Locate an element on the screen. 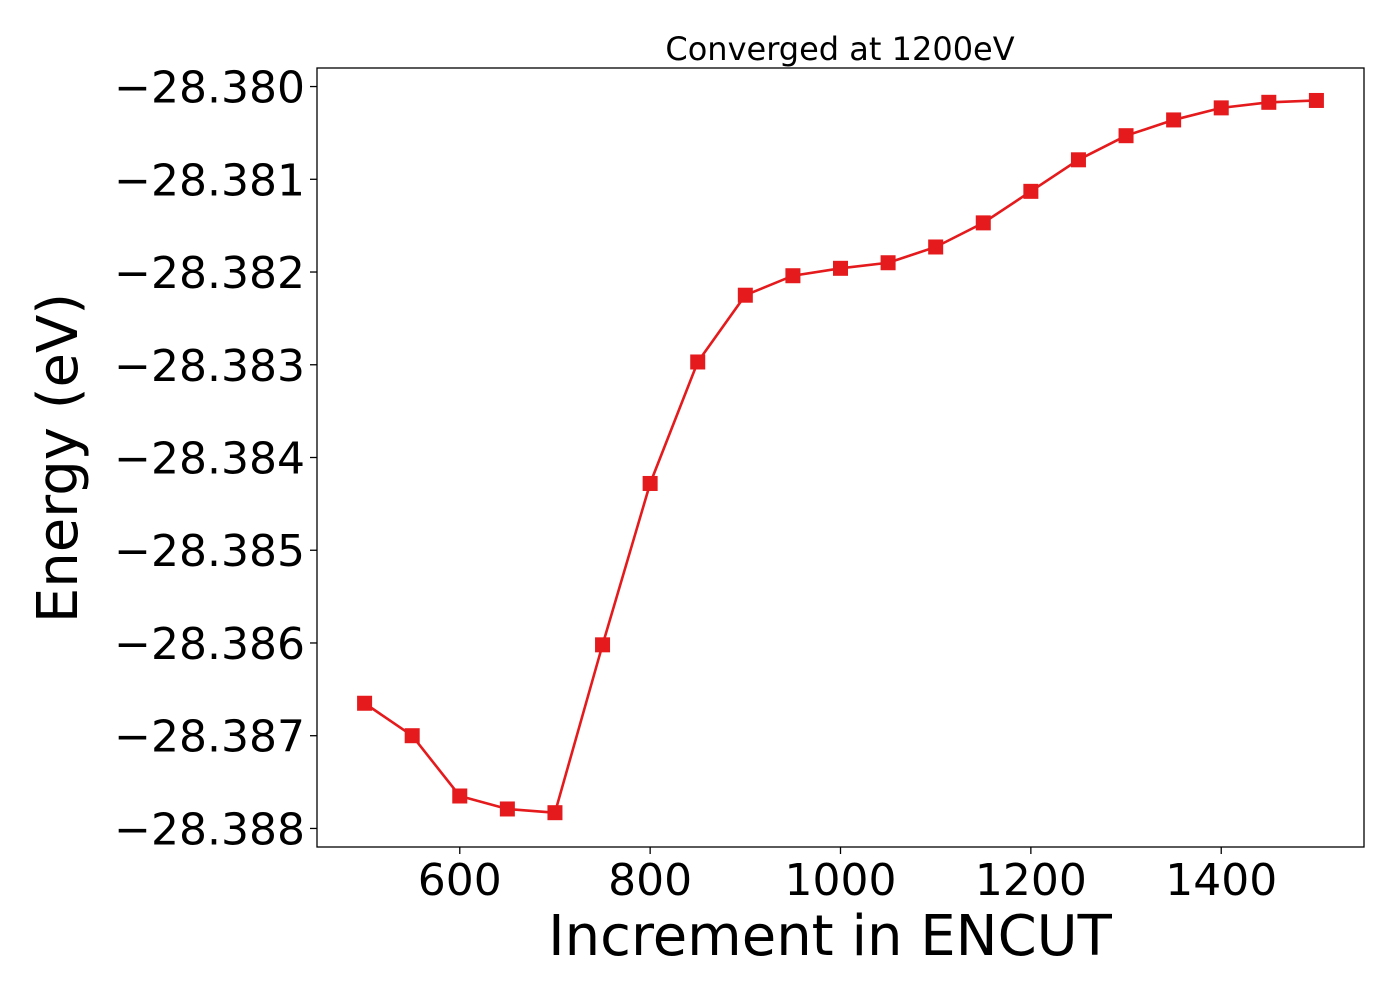 Image resolution: width=1400 pixels, height=1005 pixels. y-tick-label: −28.385 is located at coordinates (209, 551).